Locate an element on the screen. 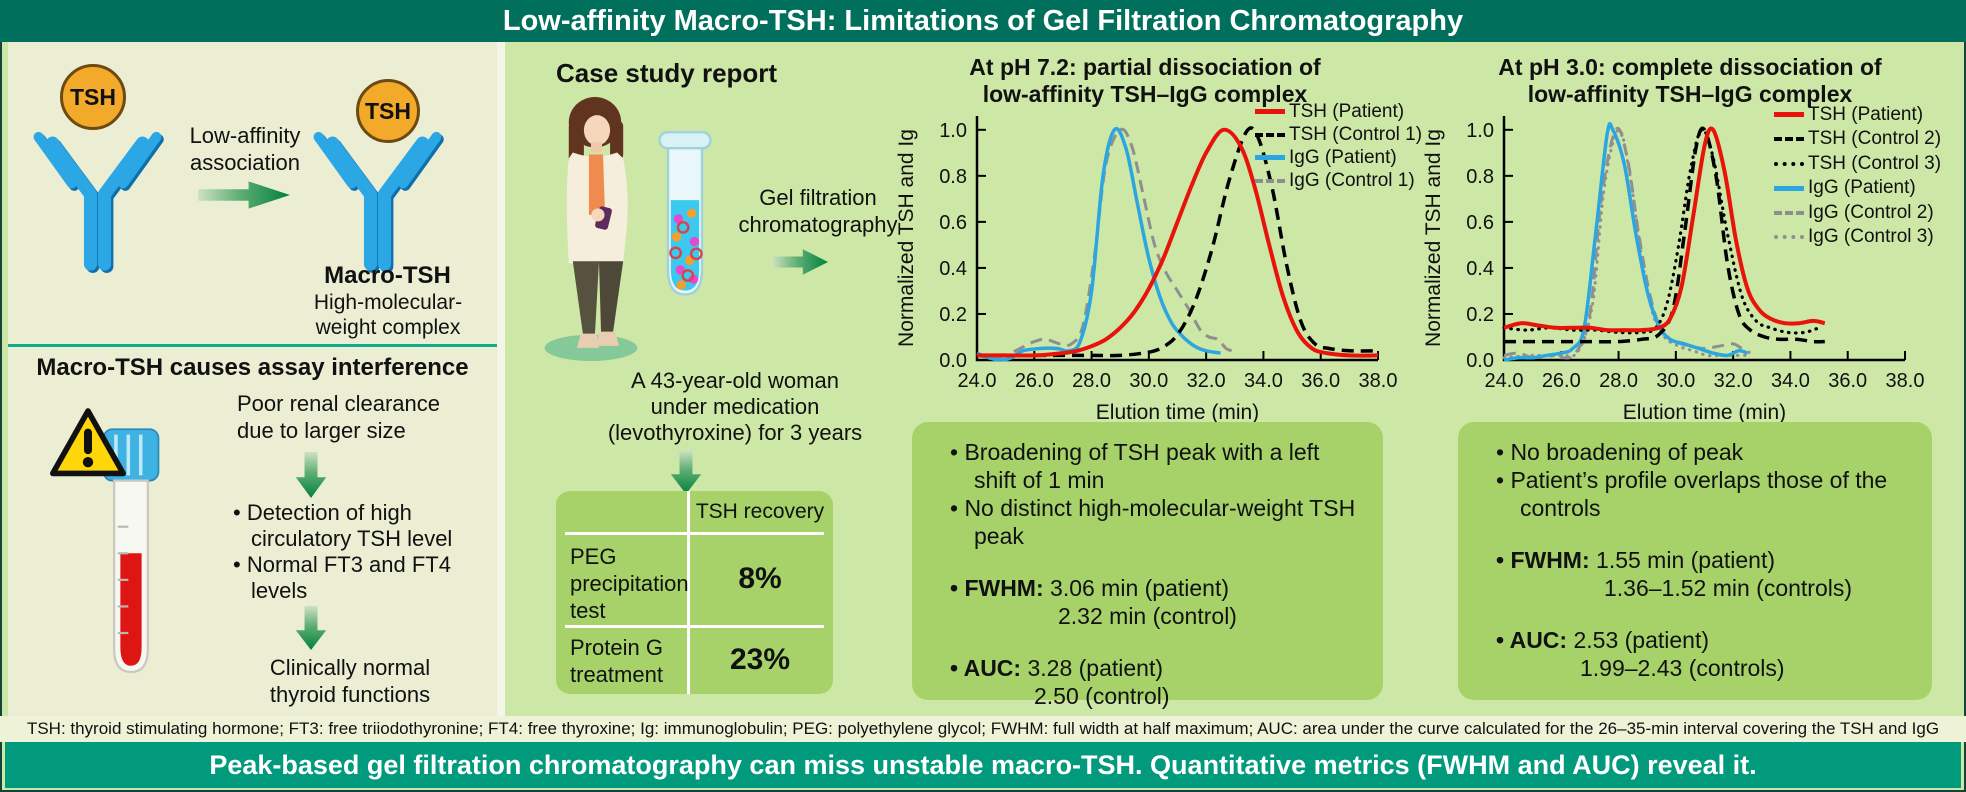 This screenshot has width=1966, height=792. tsh-badge: TSH is located at coordinates (93, 97).